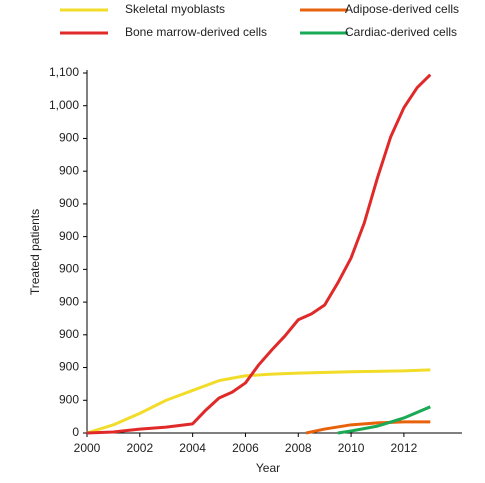  What do you see at coordinates (196, 32) in the screenshot?
I see `legend-label: Bone marrow-derived cells` at bounding box center [196, 32].